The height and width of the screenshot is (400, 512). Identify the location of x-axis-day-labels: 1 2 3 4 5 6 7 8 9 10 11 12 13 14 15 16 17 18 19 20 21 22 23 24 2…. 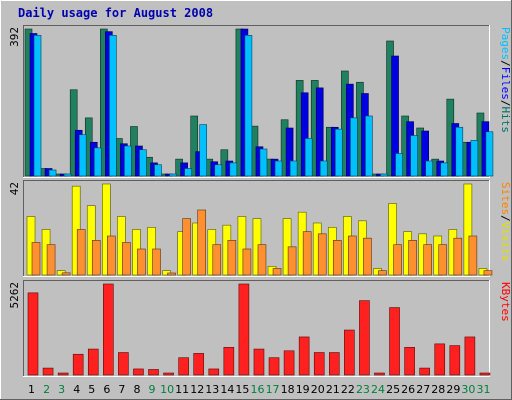
(259, 389).